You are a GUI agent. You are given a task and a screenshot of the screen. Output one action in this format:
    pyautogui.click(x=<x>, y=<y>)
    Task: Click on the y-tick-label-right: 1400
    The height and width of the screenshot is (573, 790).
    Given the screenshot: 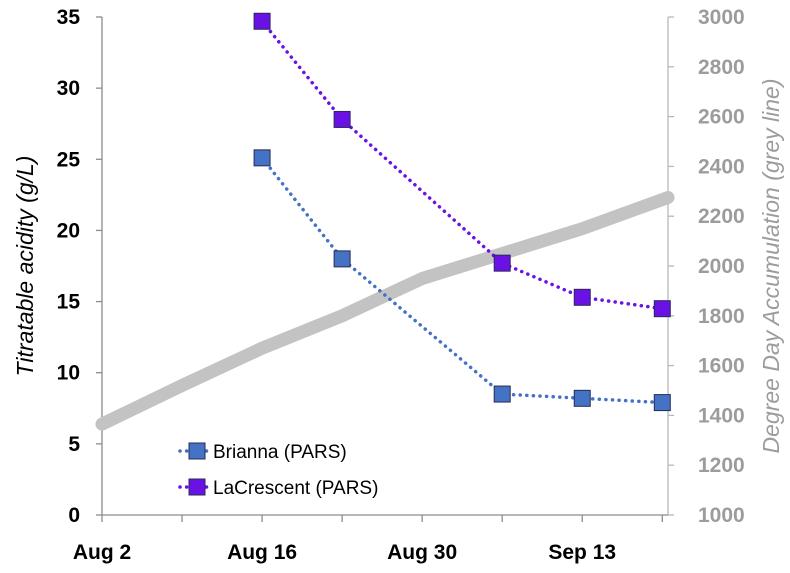 What is the action you would take?
    pyautogui.click(x=721, y=415)
    